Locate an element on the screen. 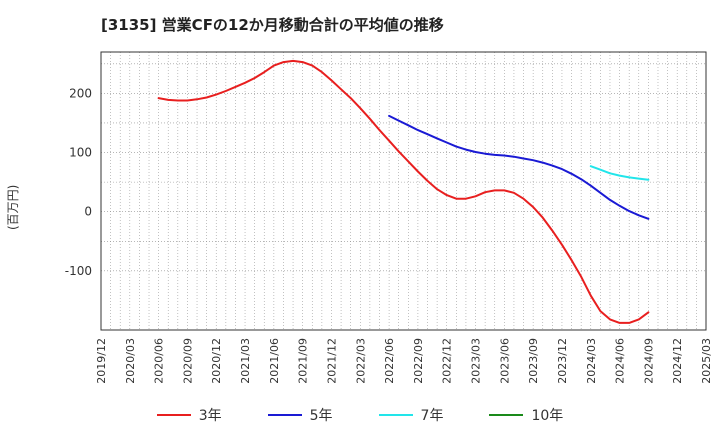  x-tick-label: 2023/03 is located at coordinates (476, 361).